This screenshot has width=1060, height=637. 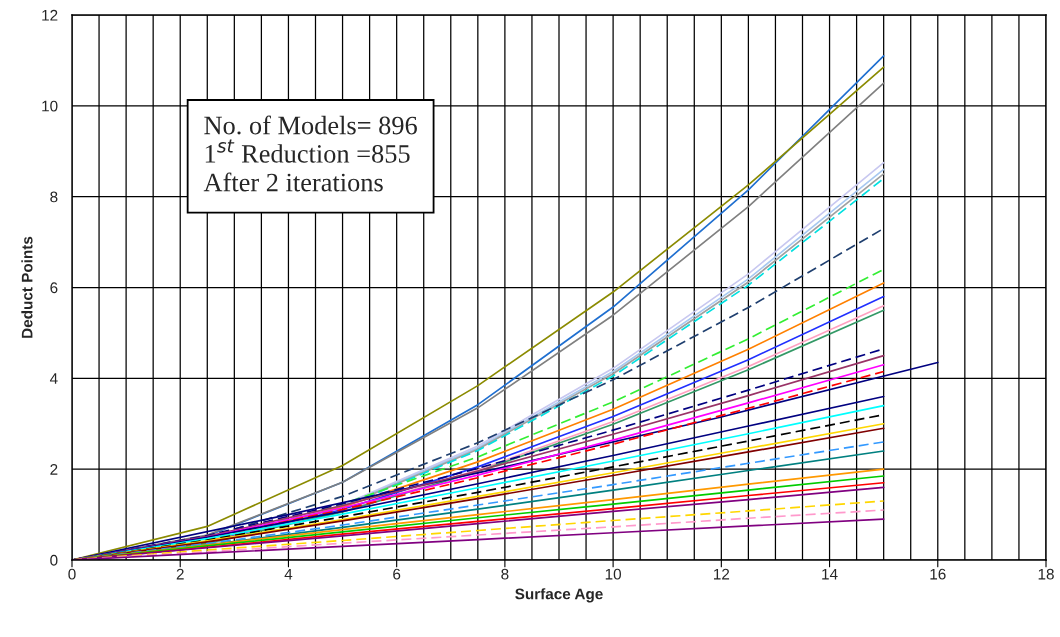 What do you see at coordinates (1046, 574) in the screenshot?
I see `x-tick-label: 18` at bounding box center [1046, 574].